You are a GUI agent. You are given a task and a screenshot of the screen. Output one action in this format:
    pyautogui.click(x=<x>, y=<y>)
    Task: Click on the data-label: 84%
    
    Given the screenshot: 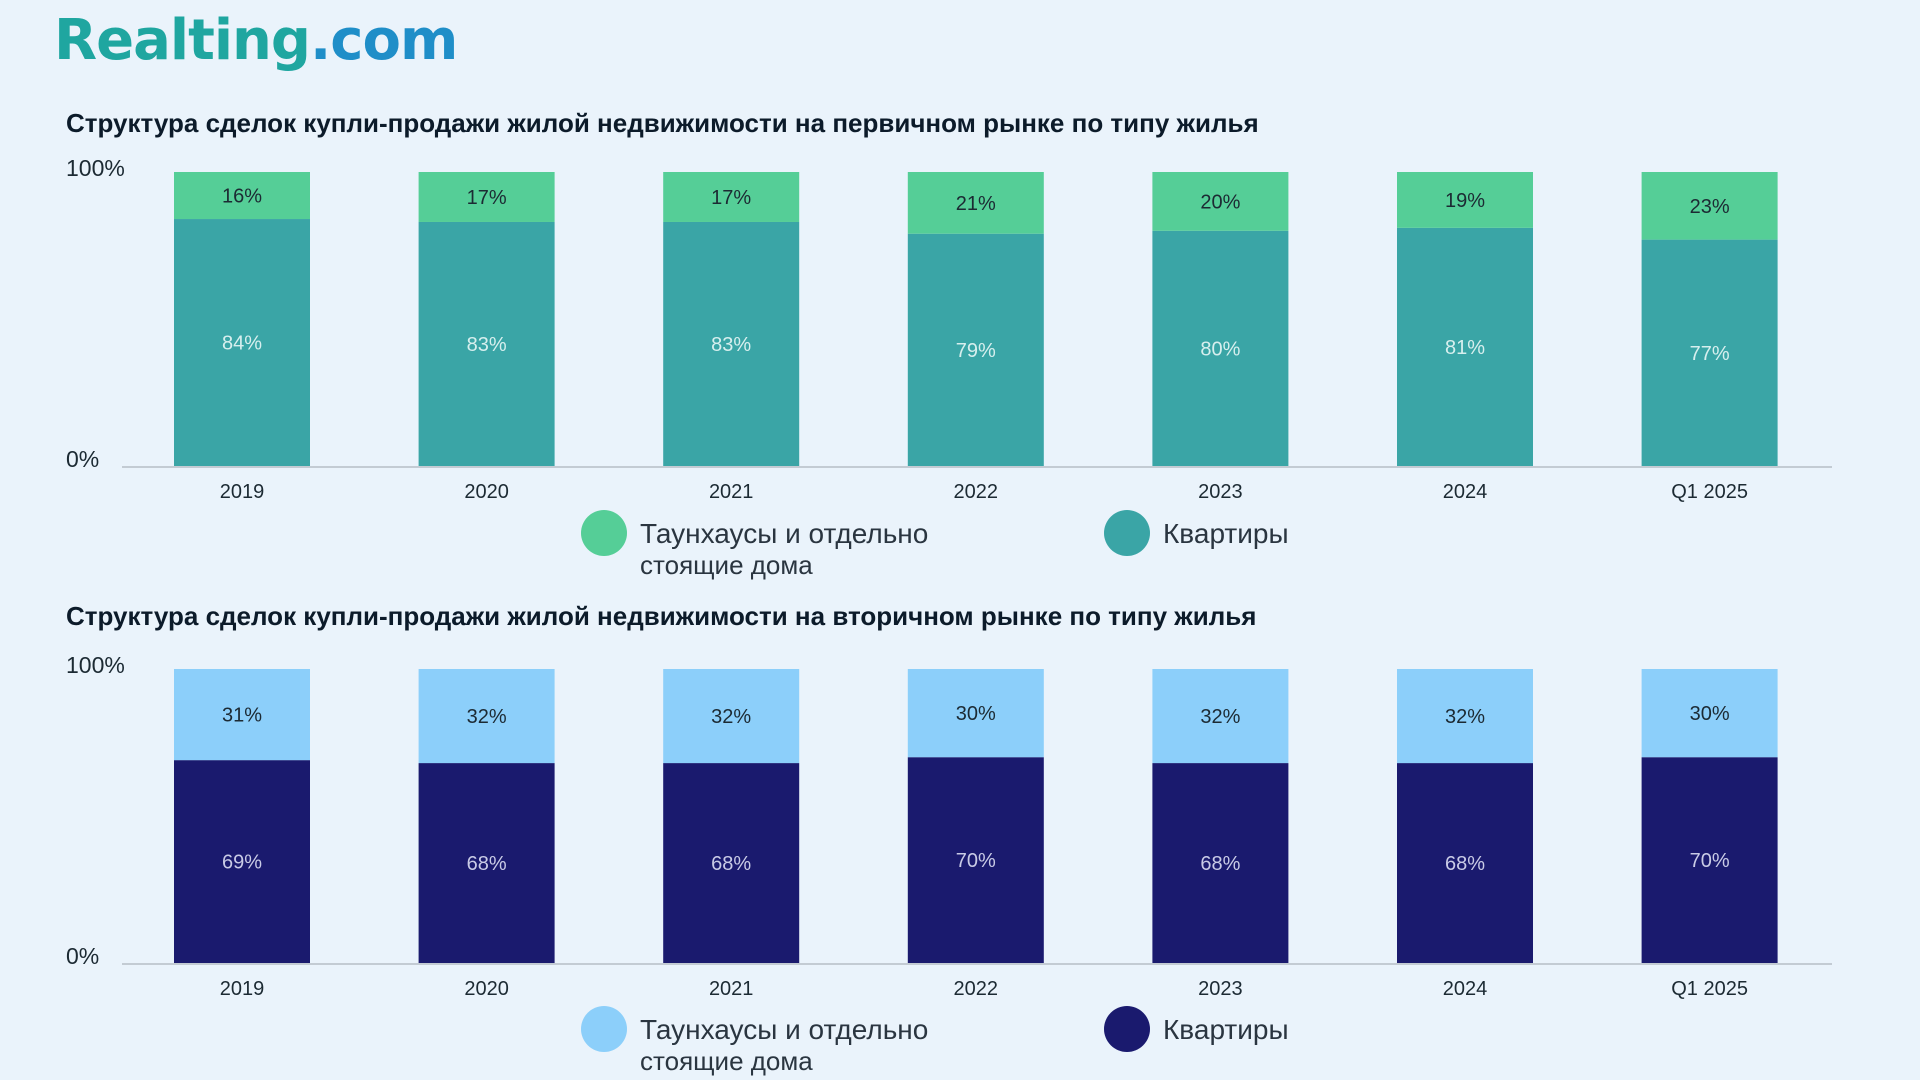 What is the action you would take?
    pyautogui.click(x=242, y=344)
    